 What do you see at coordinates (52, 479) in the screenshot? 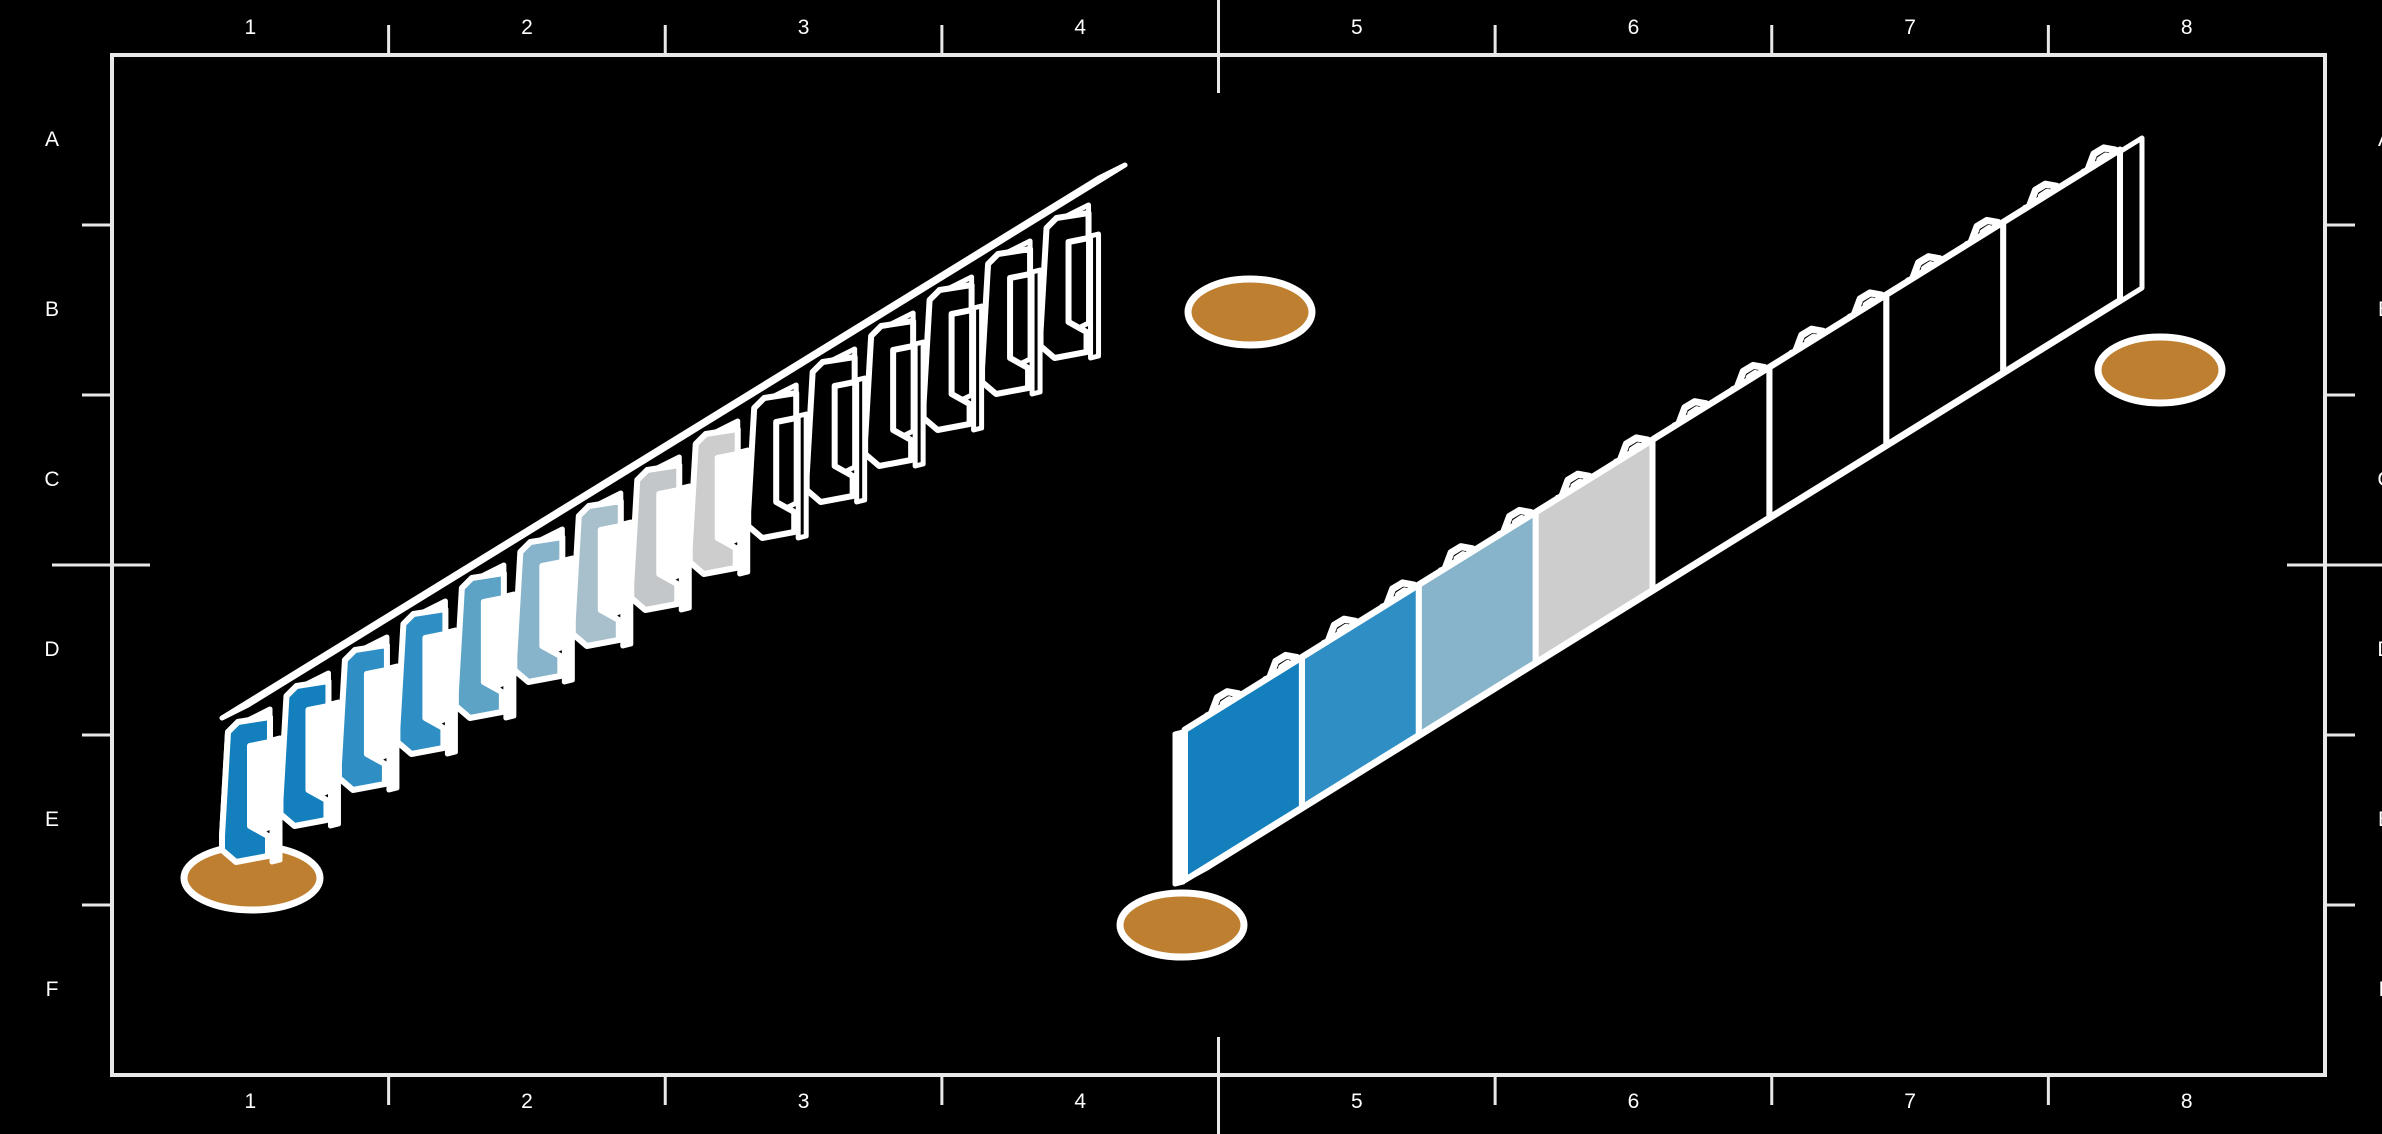
I see `zone-label-row-left: C` at bounding box center [52, 479].